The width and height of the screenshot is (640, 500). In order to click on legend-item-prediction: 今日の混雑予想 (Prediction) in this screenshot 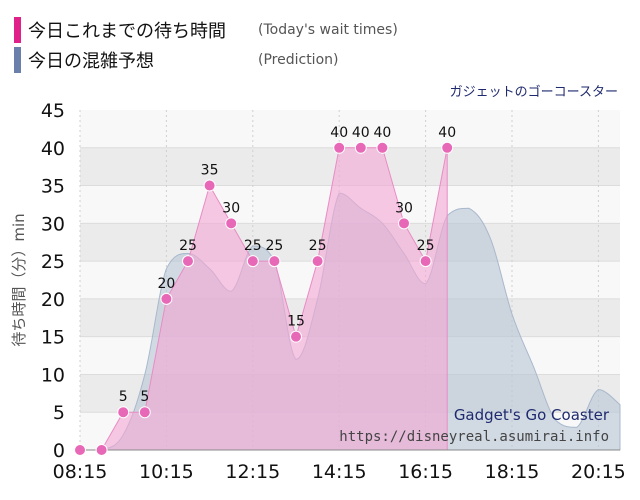, I will do `click(176, 60)`.